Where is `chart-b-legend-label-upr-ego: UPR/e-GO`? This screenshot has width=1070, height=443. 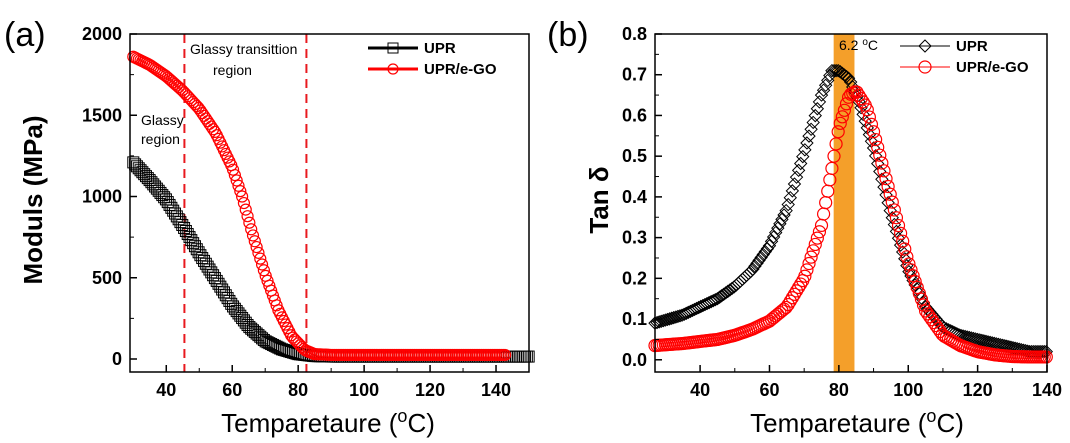
chart-b-legend-label-upr-ego: UPR/e-GO is located at coordinates (992, 67).